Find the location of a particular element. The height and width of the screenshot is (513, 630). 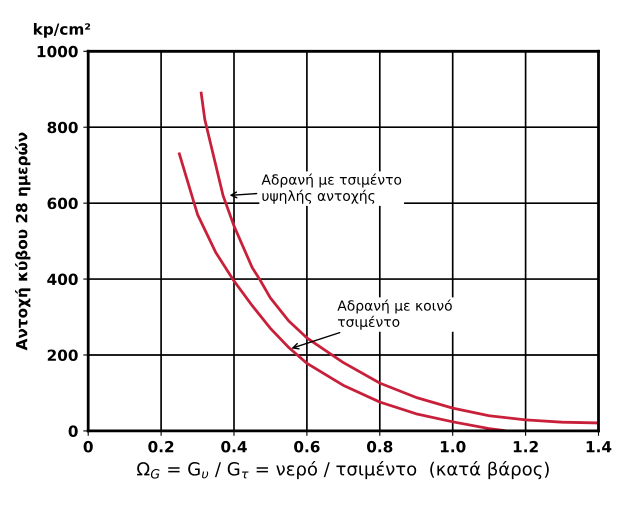

y-tick-label: 1000 is located at coordinates (58, 52).